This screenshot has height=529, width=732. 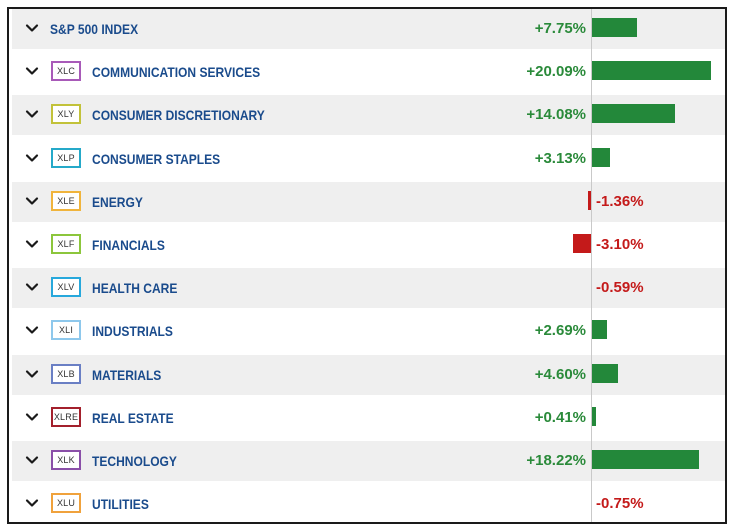 What do you see at coordinates (178, 115) in the screenshot?
I see `sector-name-link: CONSUMER DISCRETIONARY` at bounding box center [178, 115].